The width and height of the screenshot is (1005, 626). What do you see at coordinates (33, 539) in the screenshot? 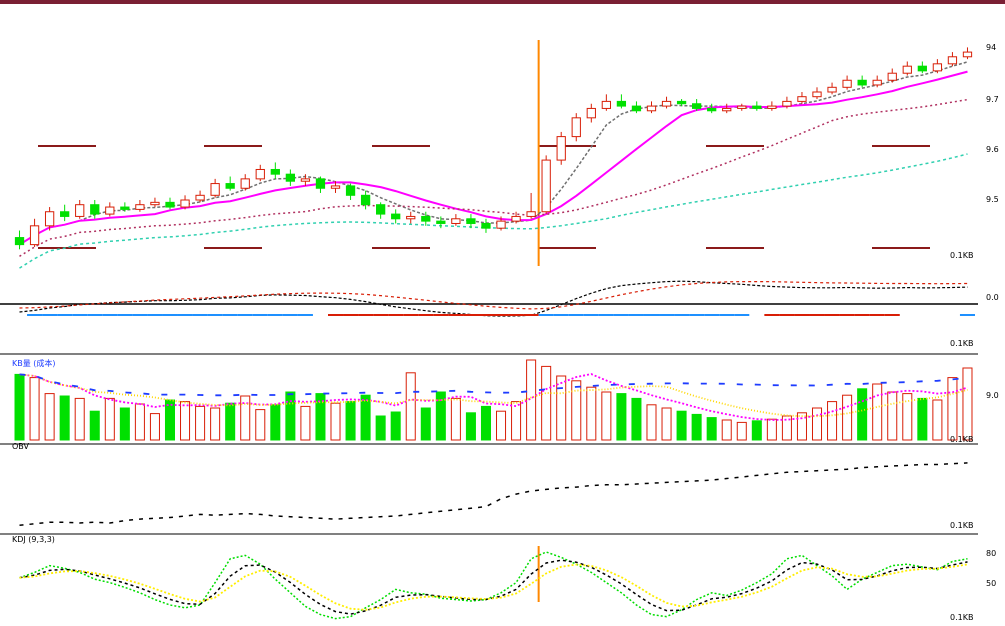
I see `kdj-title: KDJ (9,3,3)` at bounding box center [33, 539].